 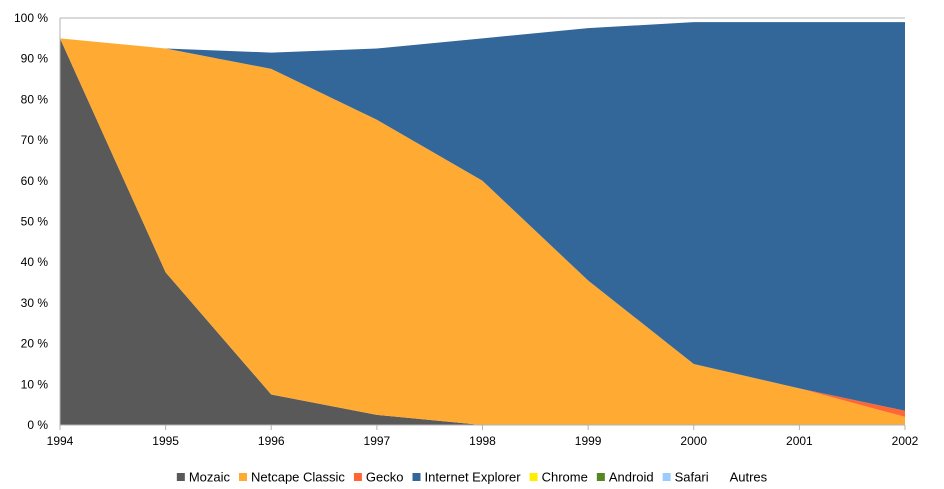 I want to click on legend-item-autres: Autres, so click(x=742, y=477).